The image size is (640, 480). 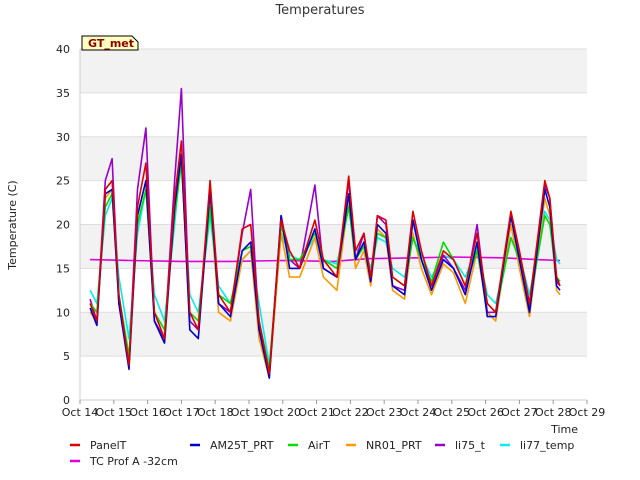 I want to click on y-tick-label: 20, so click(x=63, y=225).